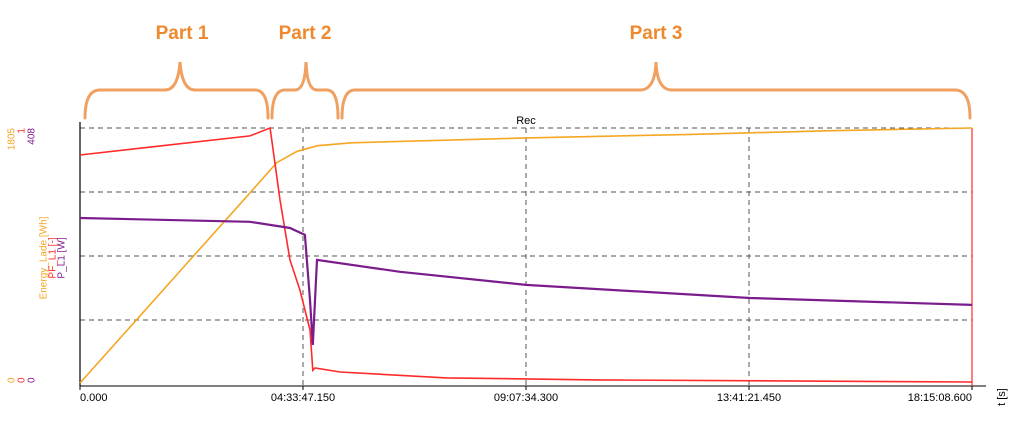 The image size is (1024, 436). I want to click on y-tick-label: 1, so click(22, 131).